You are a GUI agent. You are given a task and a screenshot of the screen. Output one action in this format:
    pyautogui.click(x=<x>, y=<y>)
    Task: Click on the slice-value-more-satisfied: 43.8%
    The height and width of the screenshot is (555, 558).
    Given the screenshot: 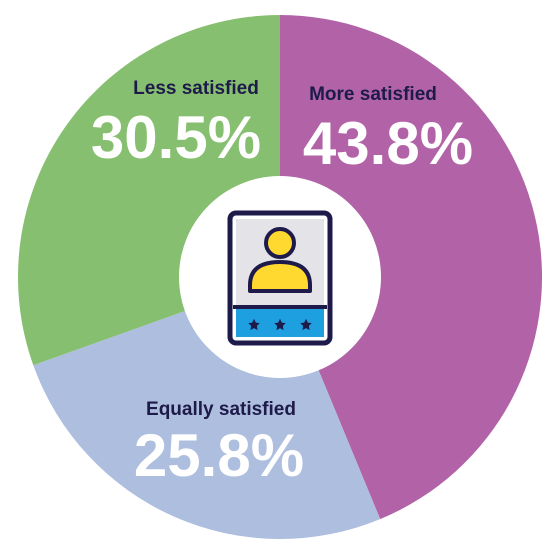 What is the action you would take?
    pyautogui.click(x=388, y=143)
    